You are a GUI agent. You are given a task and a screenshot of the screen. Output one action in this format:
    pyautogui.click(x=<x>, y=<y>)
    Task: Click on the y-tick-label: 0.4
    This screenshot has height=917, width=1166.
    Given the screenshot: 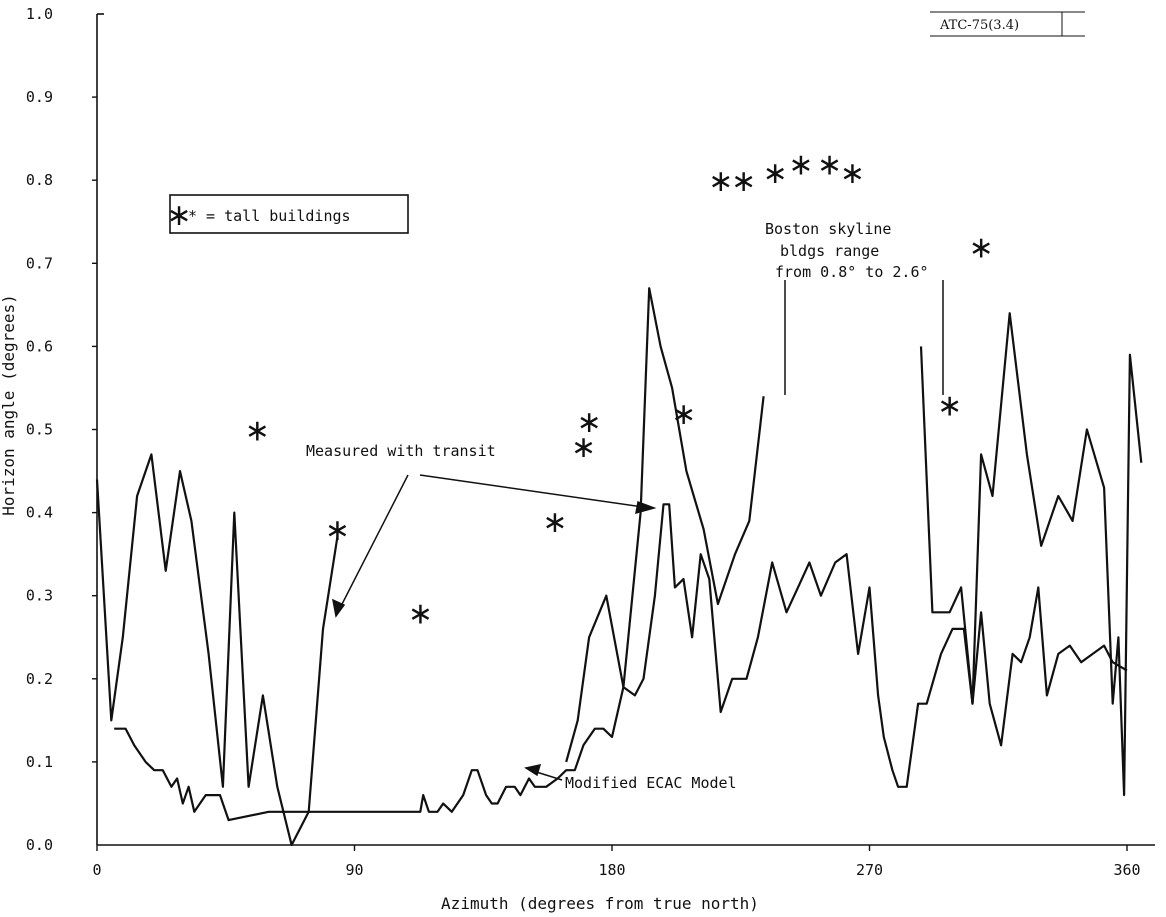 What is the action you would take?
    pyautogui.click(x=39, y=513)
    